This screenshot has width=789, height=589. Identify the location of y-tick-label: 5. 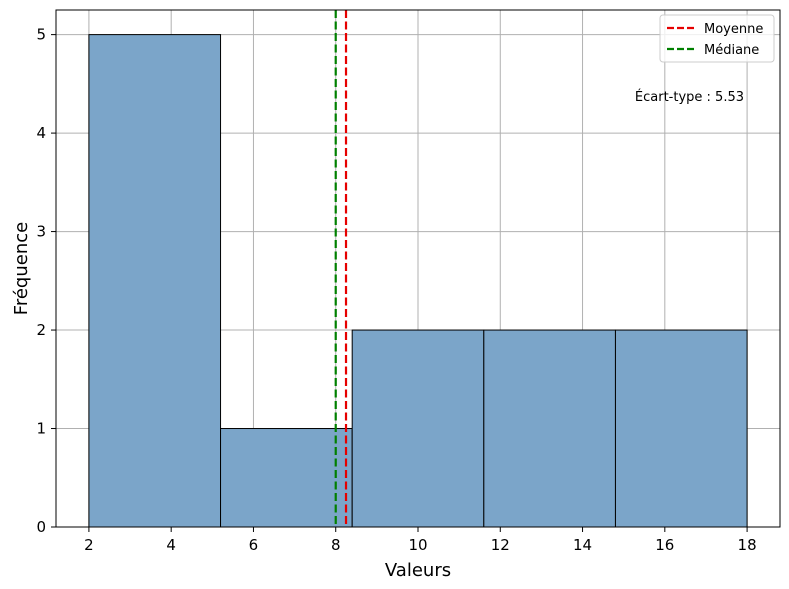
(41, 35).